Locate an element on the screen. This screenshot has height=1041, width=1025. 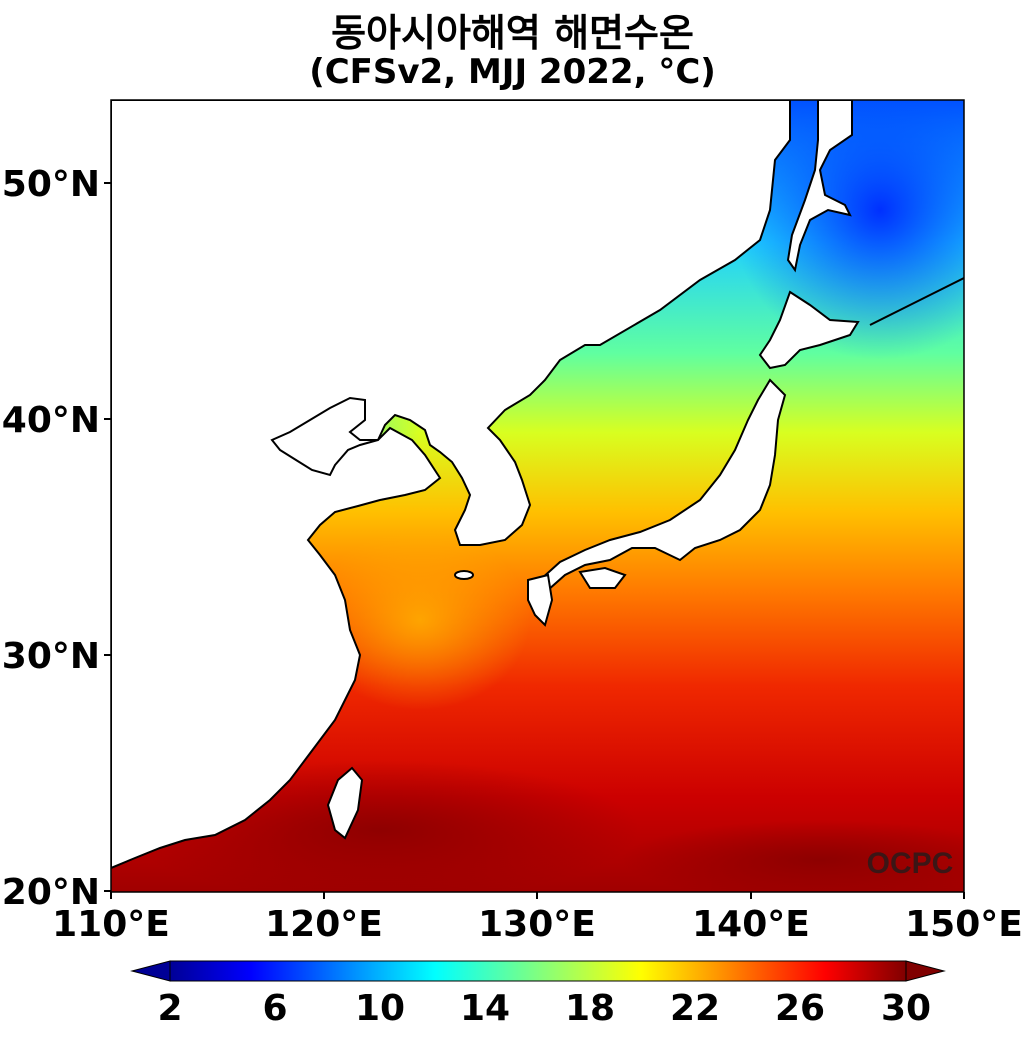
colorbar-tick-label: 14 is located at coordinates (485, 1008).